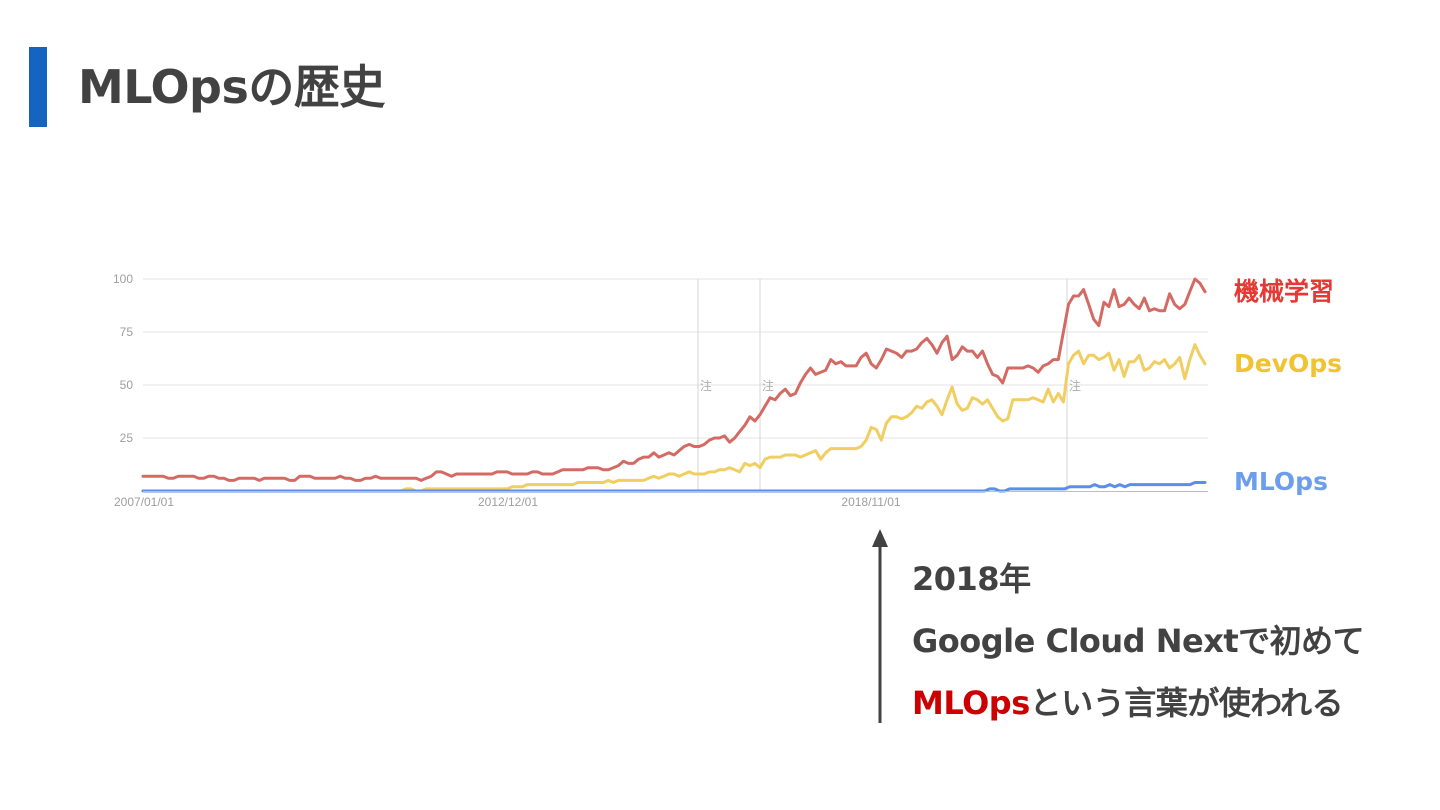 The image size is (1440, 810). What do you see at coordinates (870, 502) in the screenshot?
I see `x-tick-label: 2018/11/01` at bounding box center [870, 502].